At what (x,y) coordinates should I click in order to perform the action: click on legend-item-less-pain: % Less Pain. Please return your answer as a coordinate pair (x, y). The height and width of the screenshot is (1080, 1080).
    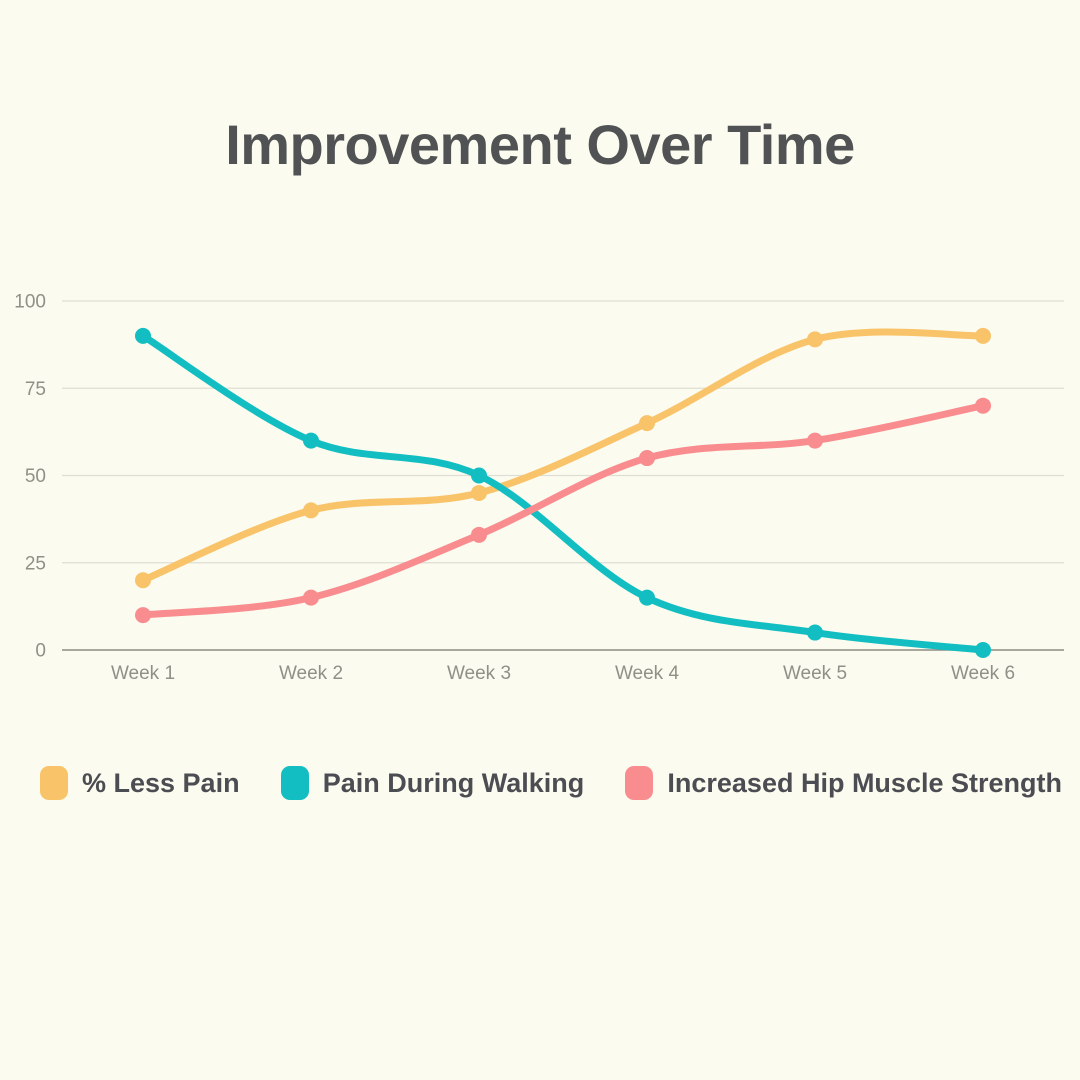
    Looking at the image, I should click on (140, 783).